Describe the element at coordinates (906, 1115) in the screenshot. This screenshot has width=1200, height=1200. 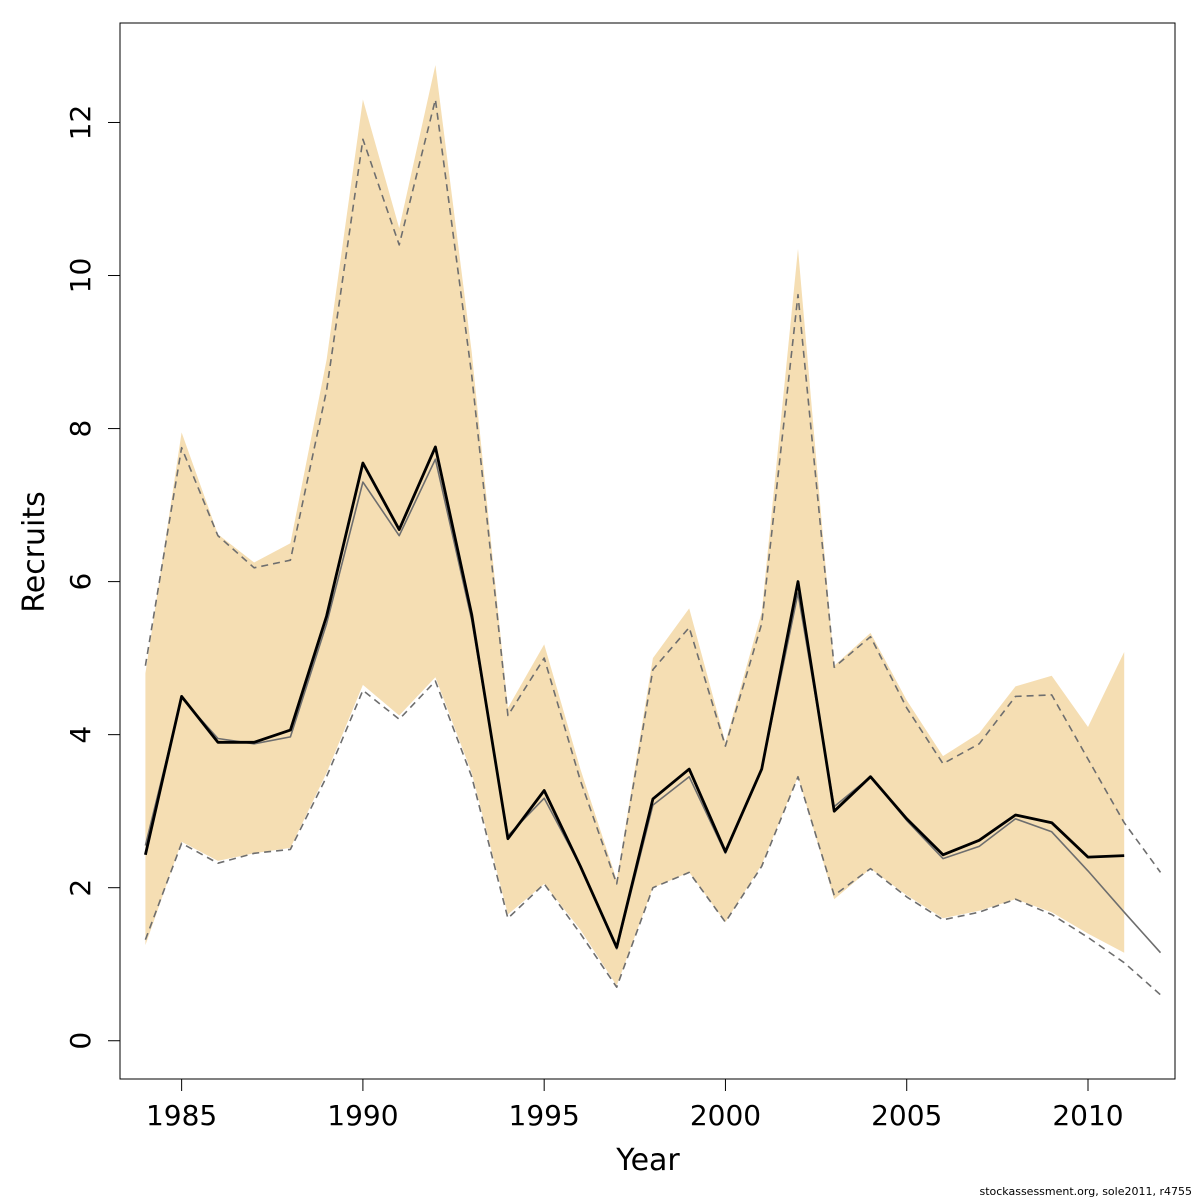
I see `x-tick-label: 2005` at that location.